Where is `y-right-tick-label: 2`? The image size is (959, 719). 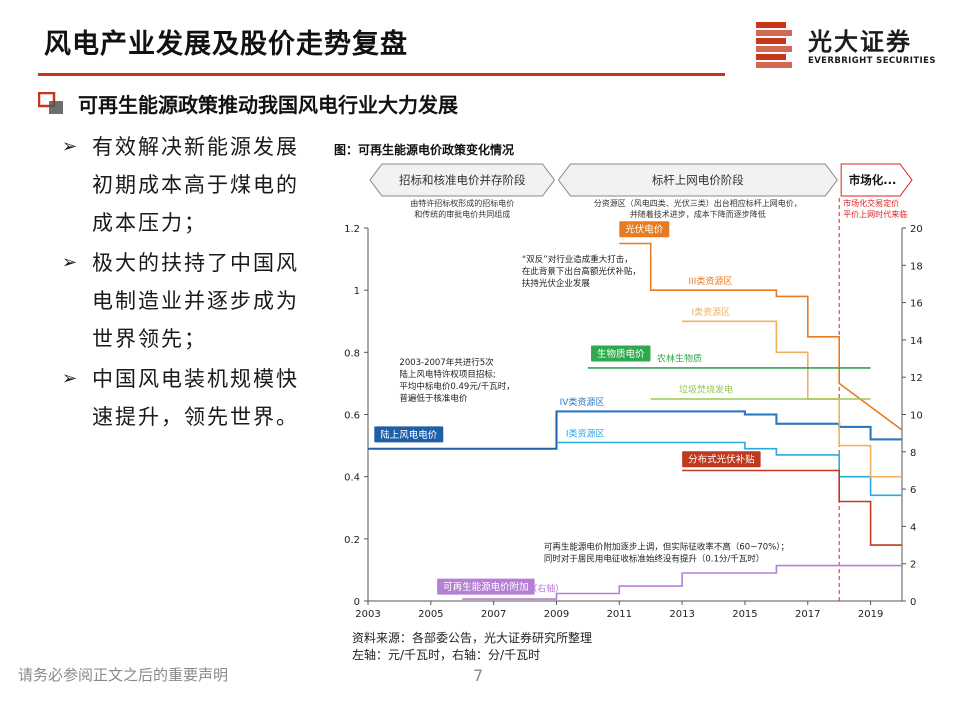
y-right-tick-label: 2 is located at coordinates (913, 565).